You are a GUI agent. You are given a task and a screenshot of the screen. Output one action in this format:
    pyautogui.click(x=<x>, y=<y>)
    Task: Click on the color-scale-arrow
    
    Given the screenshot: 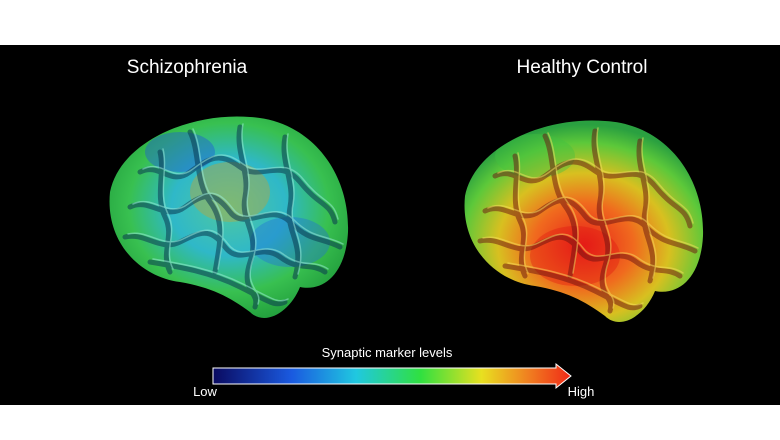 What is the action you would take?
    pyautogui.click(x=392, y=376)
    